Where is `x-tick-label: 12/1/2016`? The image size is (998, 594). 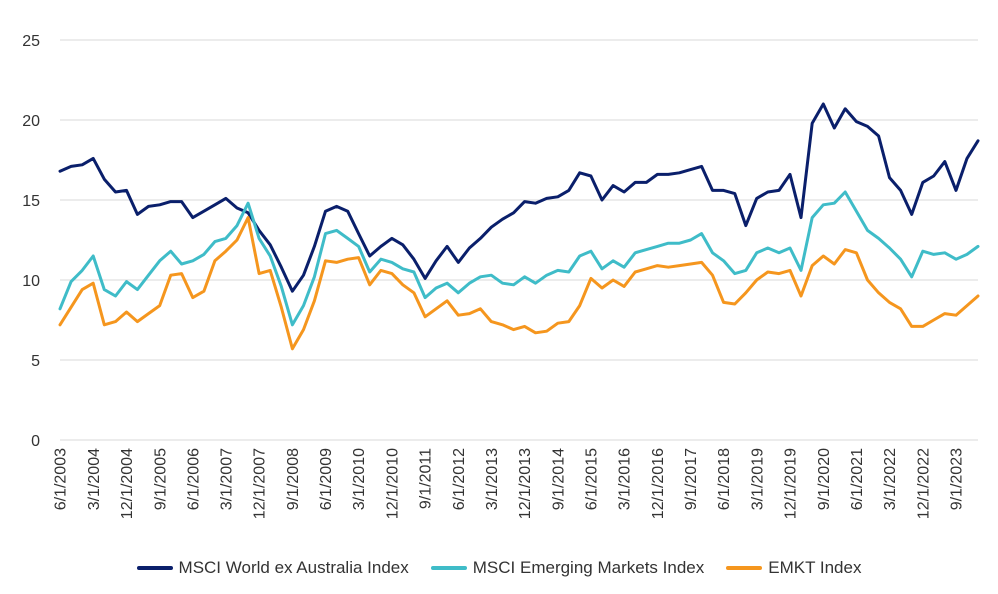 x-tick-label: 12/1/2016 is located at coordinates (658, 483).